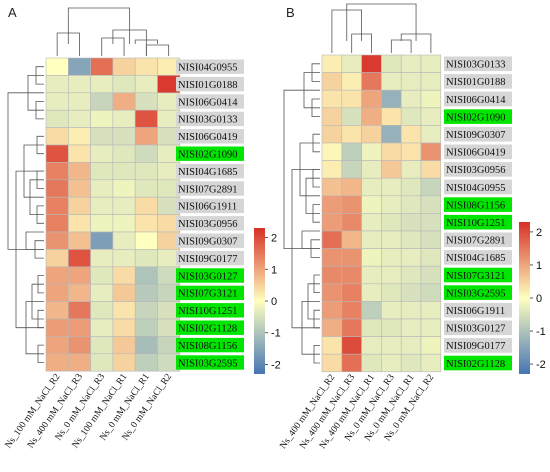 This screenshot has height=472, width=550. Describe the element at coordinates (476, 135) in the screenshot. I see `row-label: NISI09G0307` at that location.